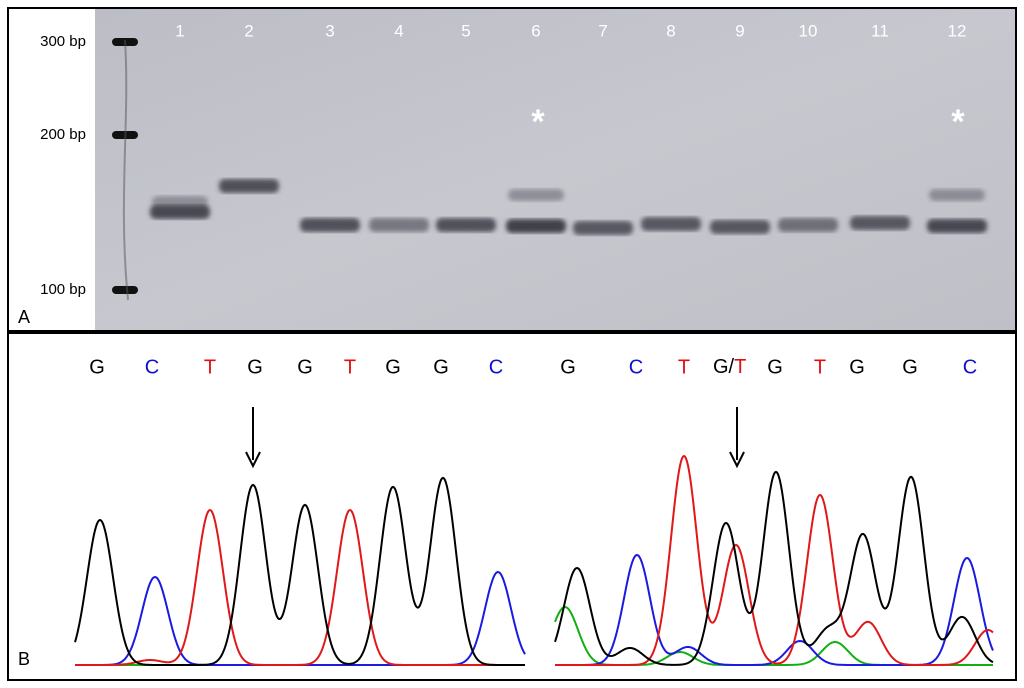  Describe the element at coordinates (125, 170) in the screenshot. I see `smear` at that location.